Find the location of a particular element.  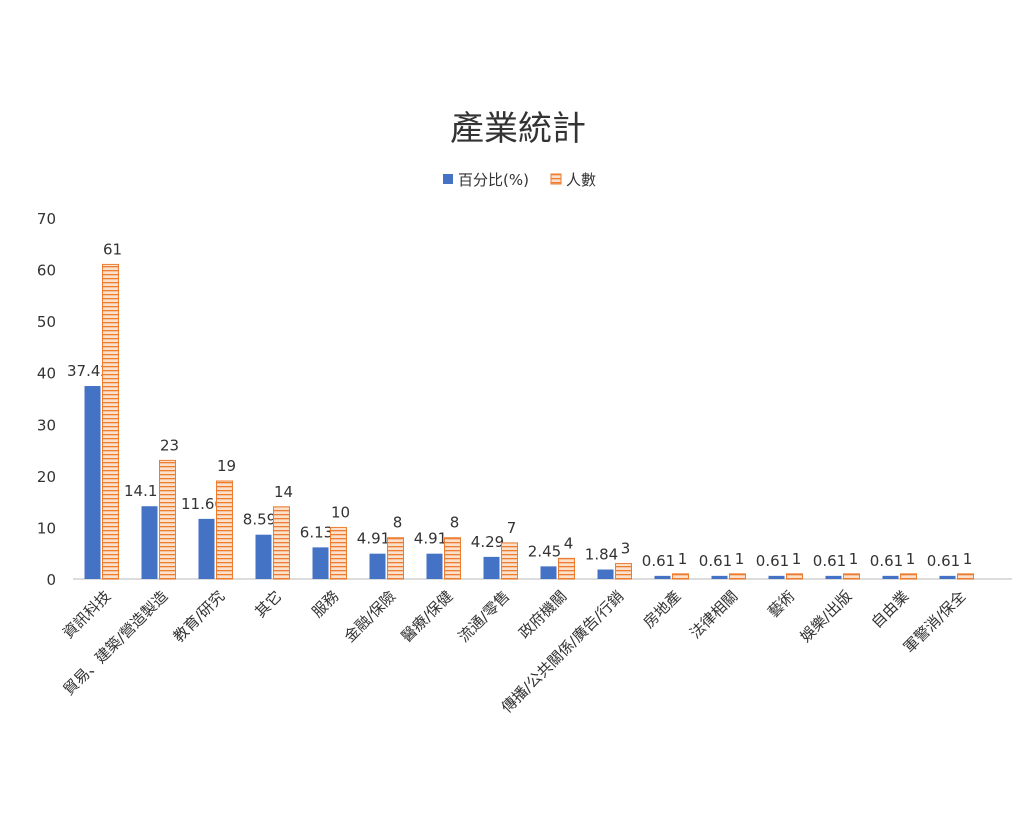

x-tick-label: 政府機關 is located at coordinates (542, 614).